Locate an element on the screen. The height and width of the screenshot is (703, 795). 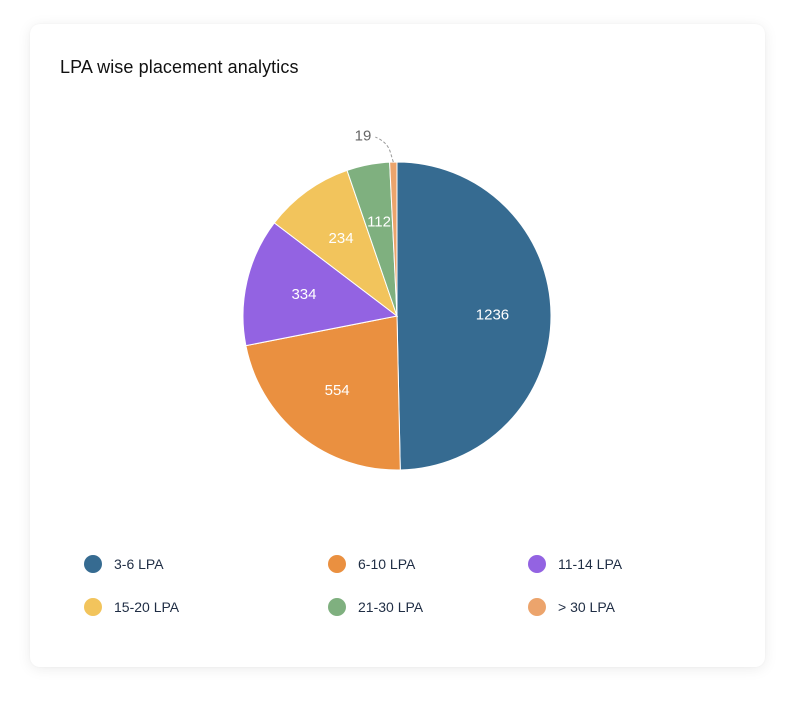
data-label-21-30-lpa: 112 is located at coordinates (379, 222).